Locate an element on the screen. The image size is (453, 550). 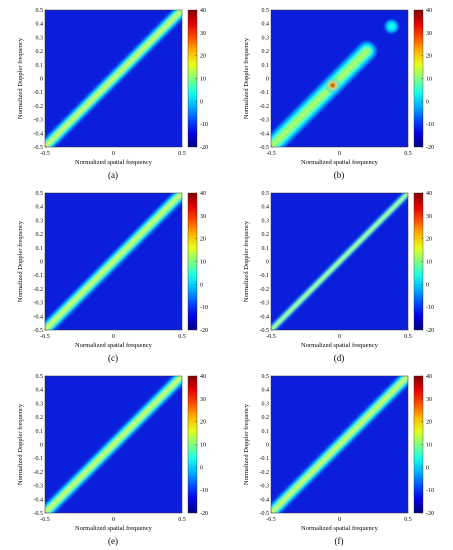
panel-caption: (a) is located at coordinates (113, 175).